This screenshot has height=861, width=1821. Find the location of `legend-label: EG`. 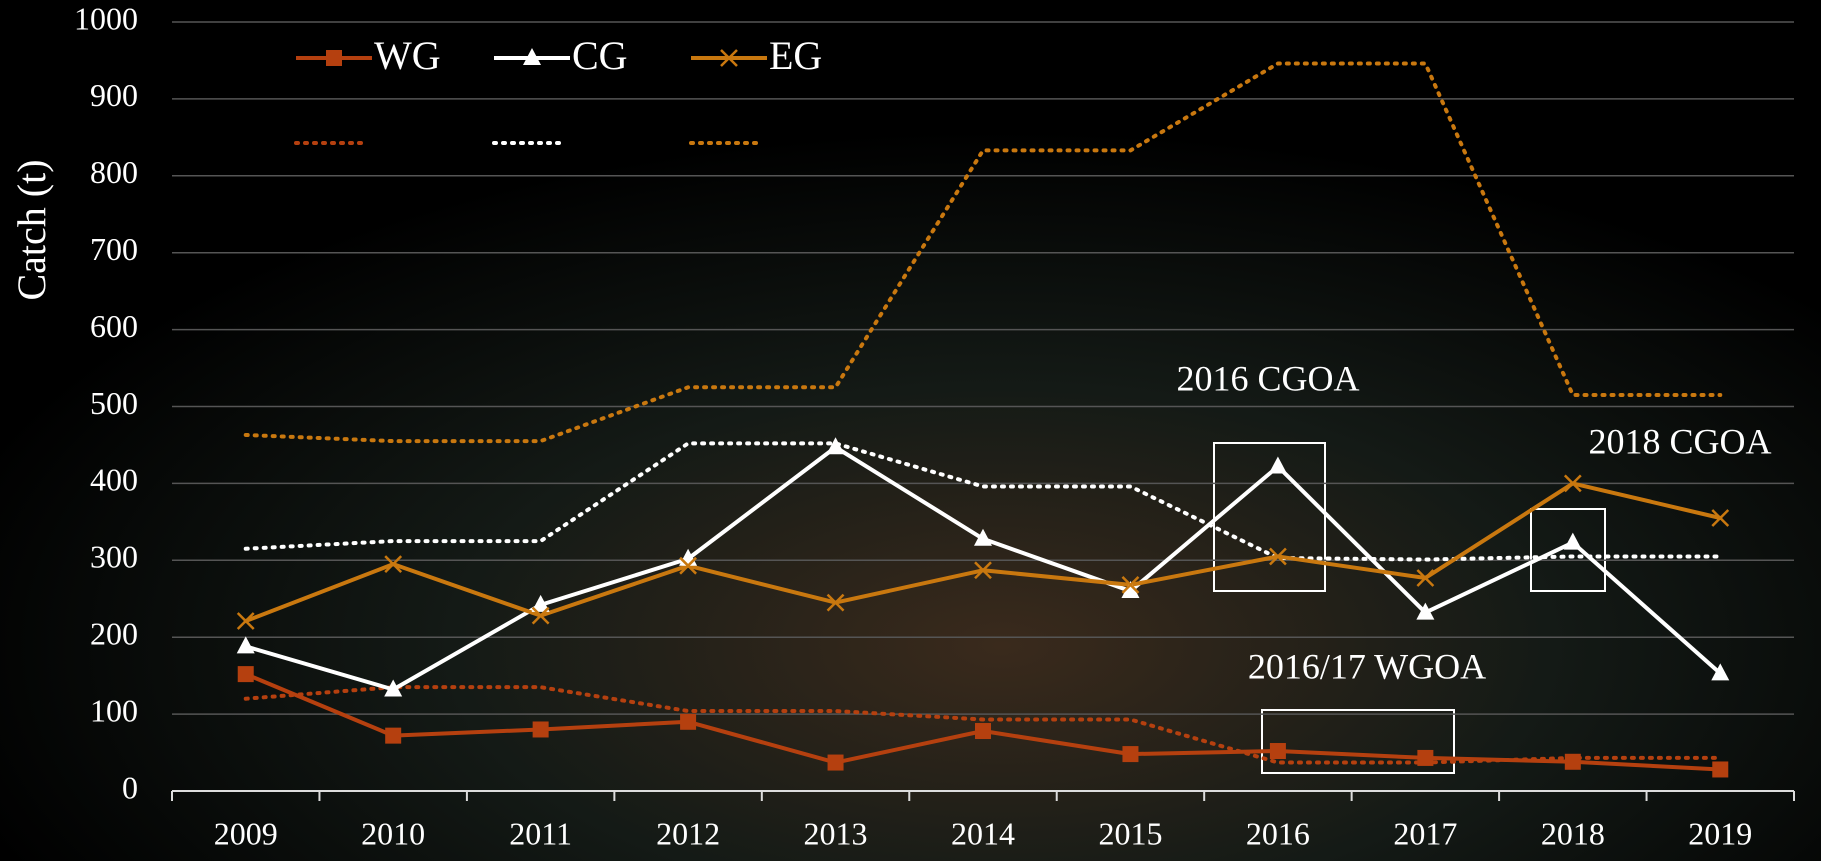

legend-label: EG is located at coordinates (795, 55).